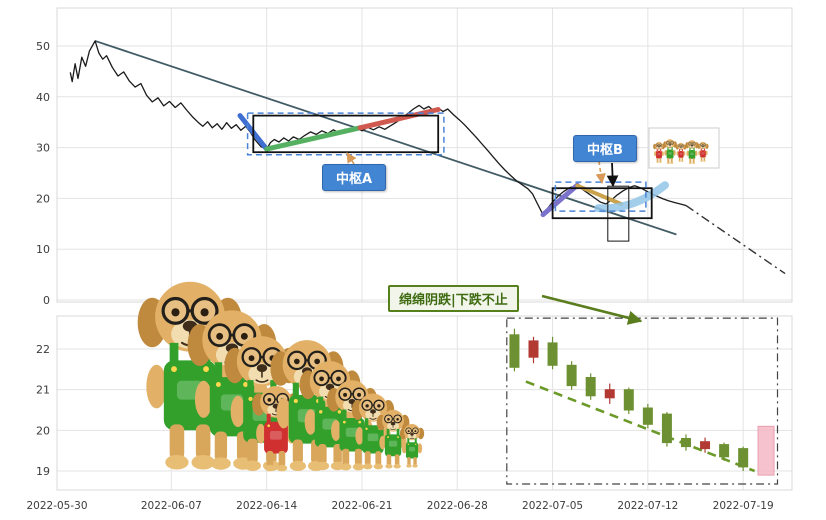 The height and width of the screenshot is (520, 826). What do you see at coordinates (46, 300) in the screenshot?
I see `y-tick-label: 0` at bounding box center [46, 300].